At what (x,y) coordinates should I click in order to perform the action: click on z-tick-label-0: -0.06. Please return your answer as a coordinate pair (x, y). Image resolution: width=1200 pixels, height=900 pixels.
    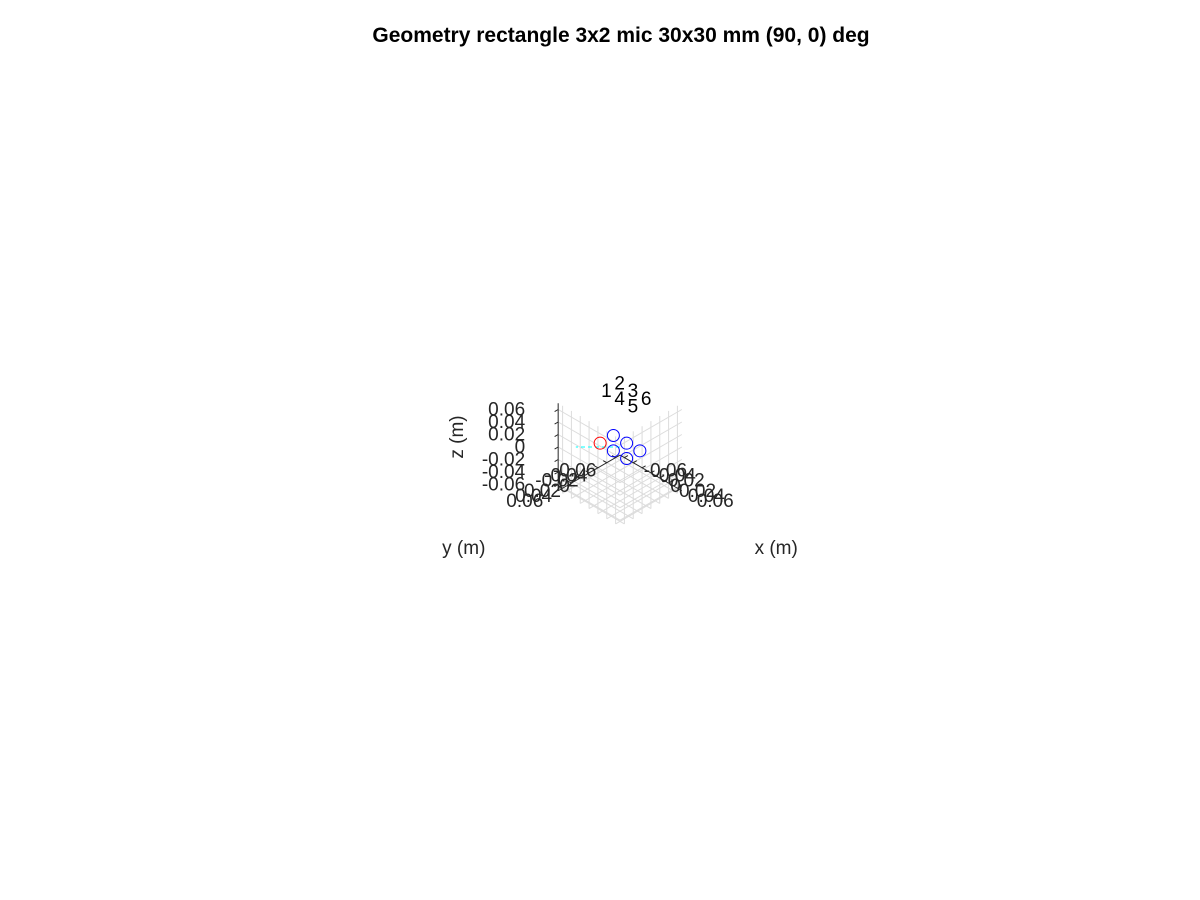
    Looking at the image, I should click on (503, 485).